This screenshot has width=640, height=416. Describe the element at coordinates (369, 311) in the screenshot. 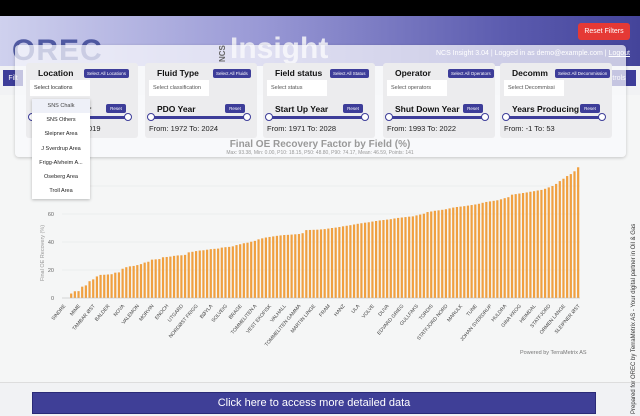

I see `x-tick-label: VOLVE` at that location.